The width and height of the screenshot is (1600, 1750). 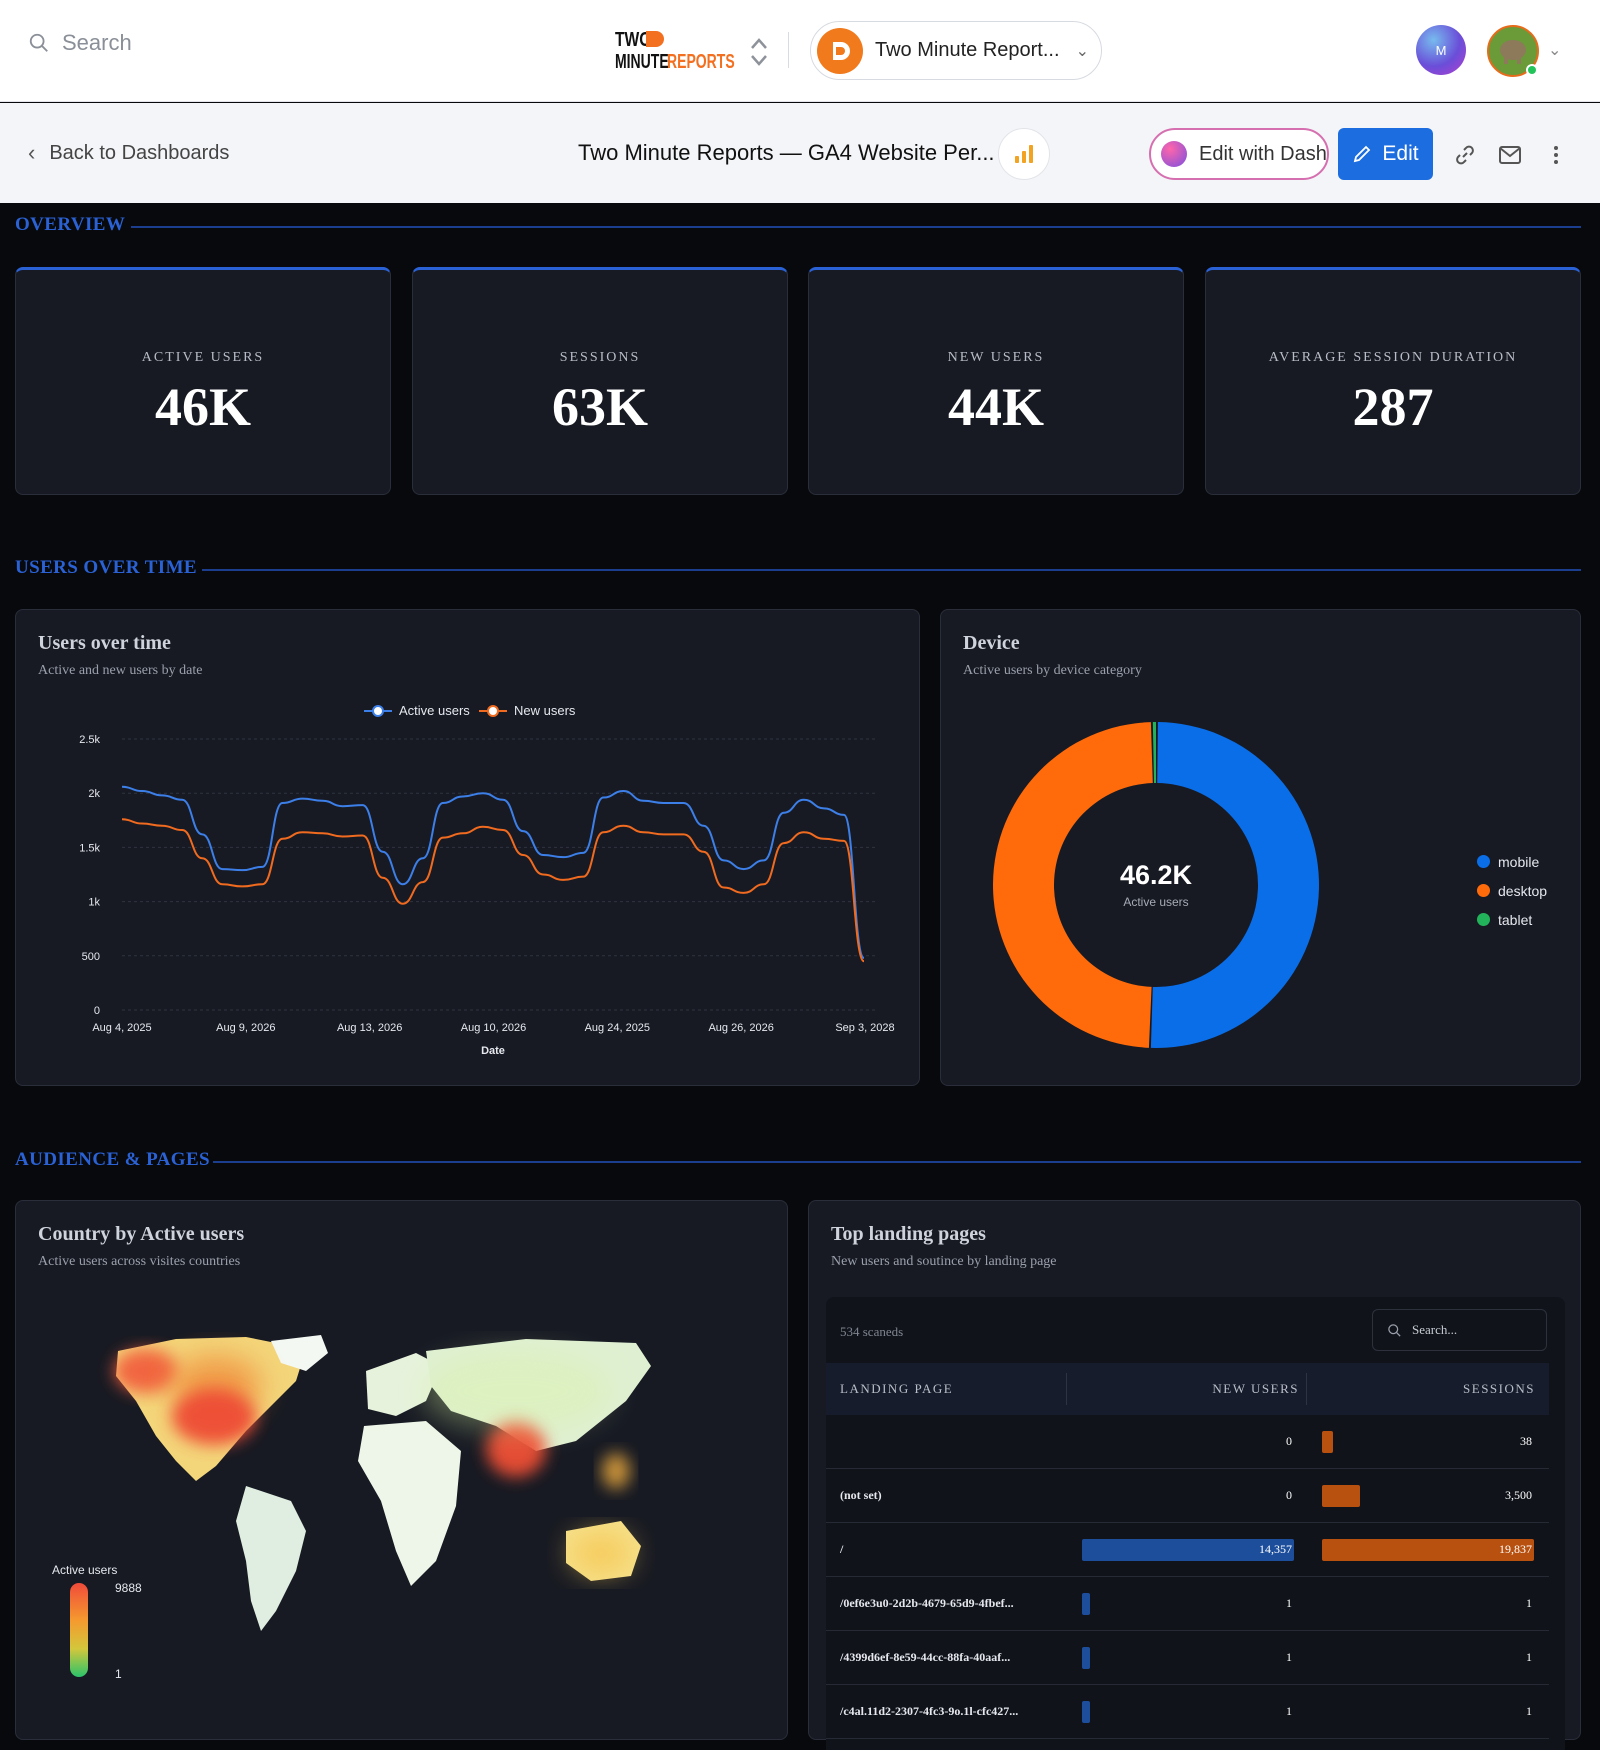 What do you see at coordinates (1187, 1712) in the screenshot?
I see `table-row: /c4al.11d2-2307-4fc3-9o.1l-cfc427... 1 1` at bounding box center [1187, 1712].